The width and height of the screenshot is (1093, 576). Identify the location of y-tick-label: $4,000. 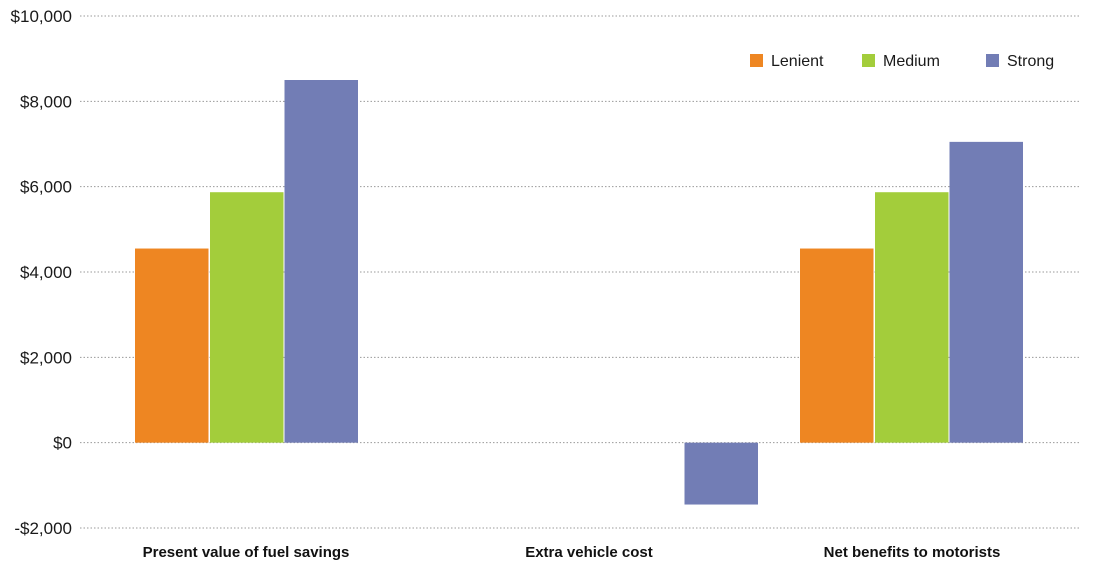
(46, 272).